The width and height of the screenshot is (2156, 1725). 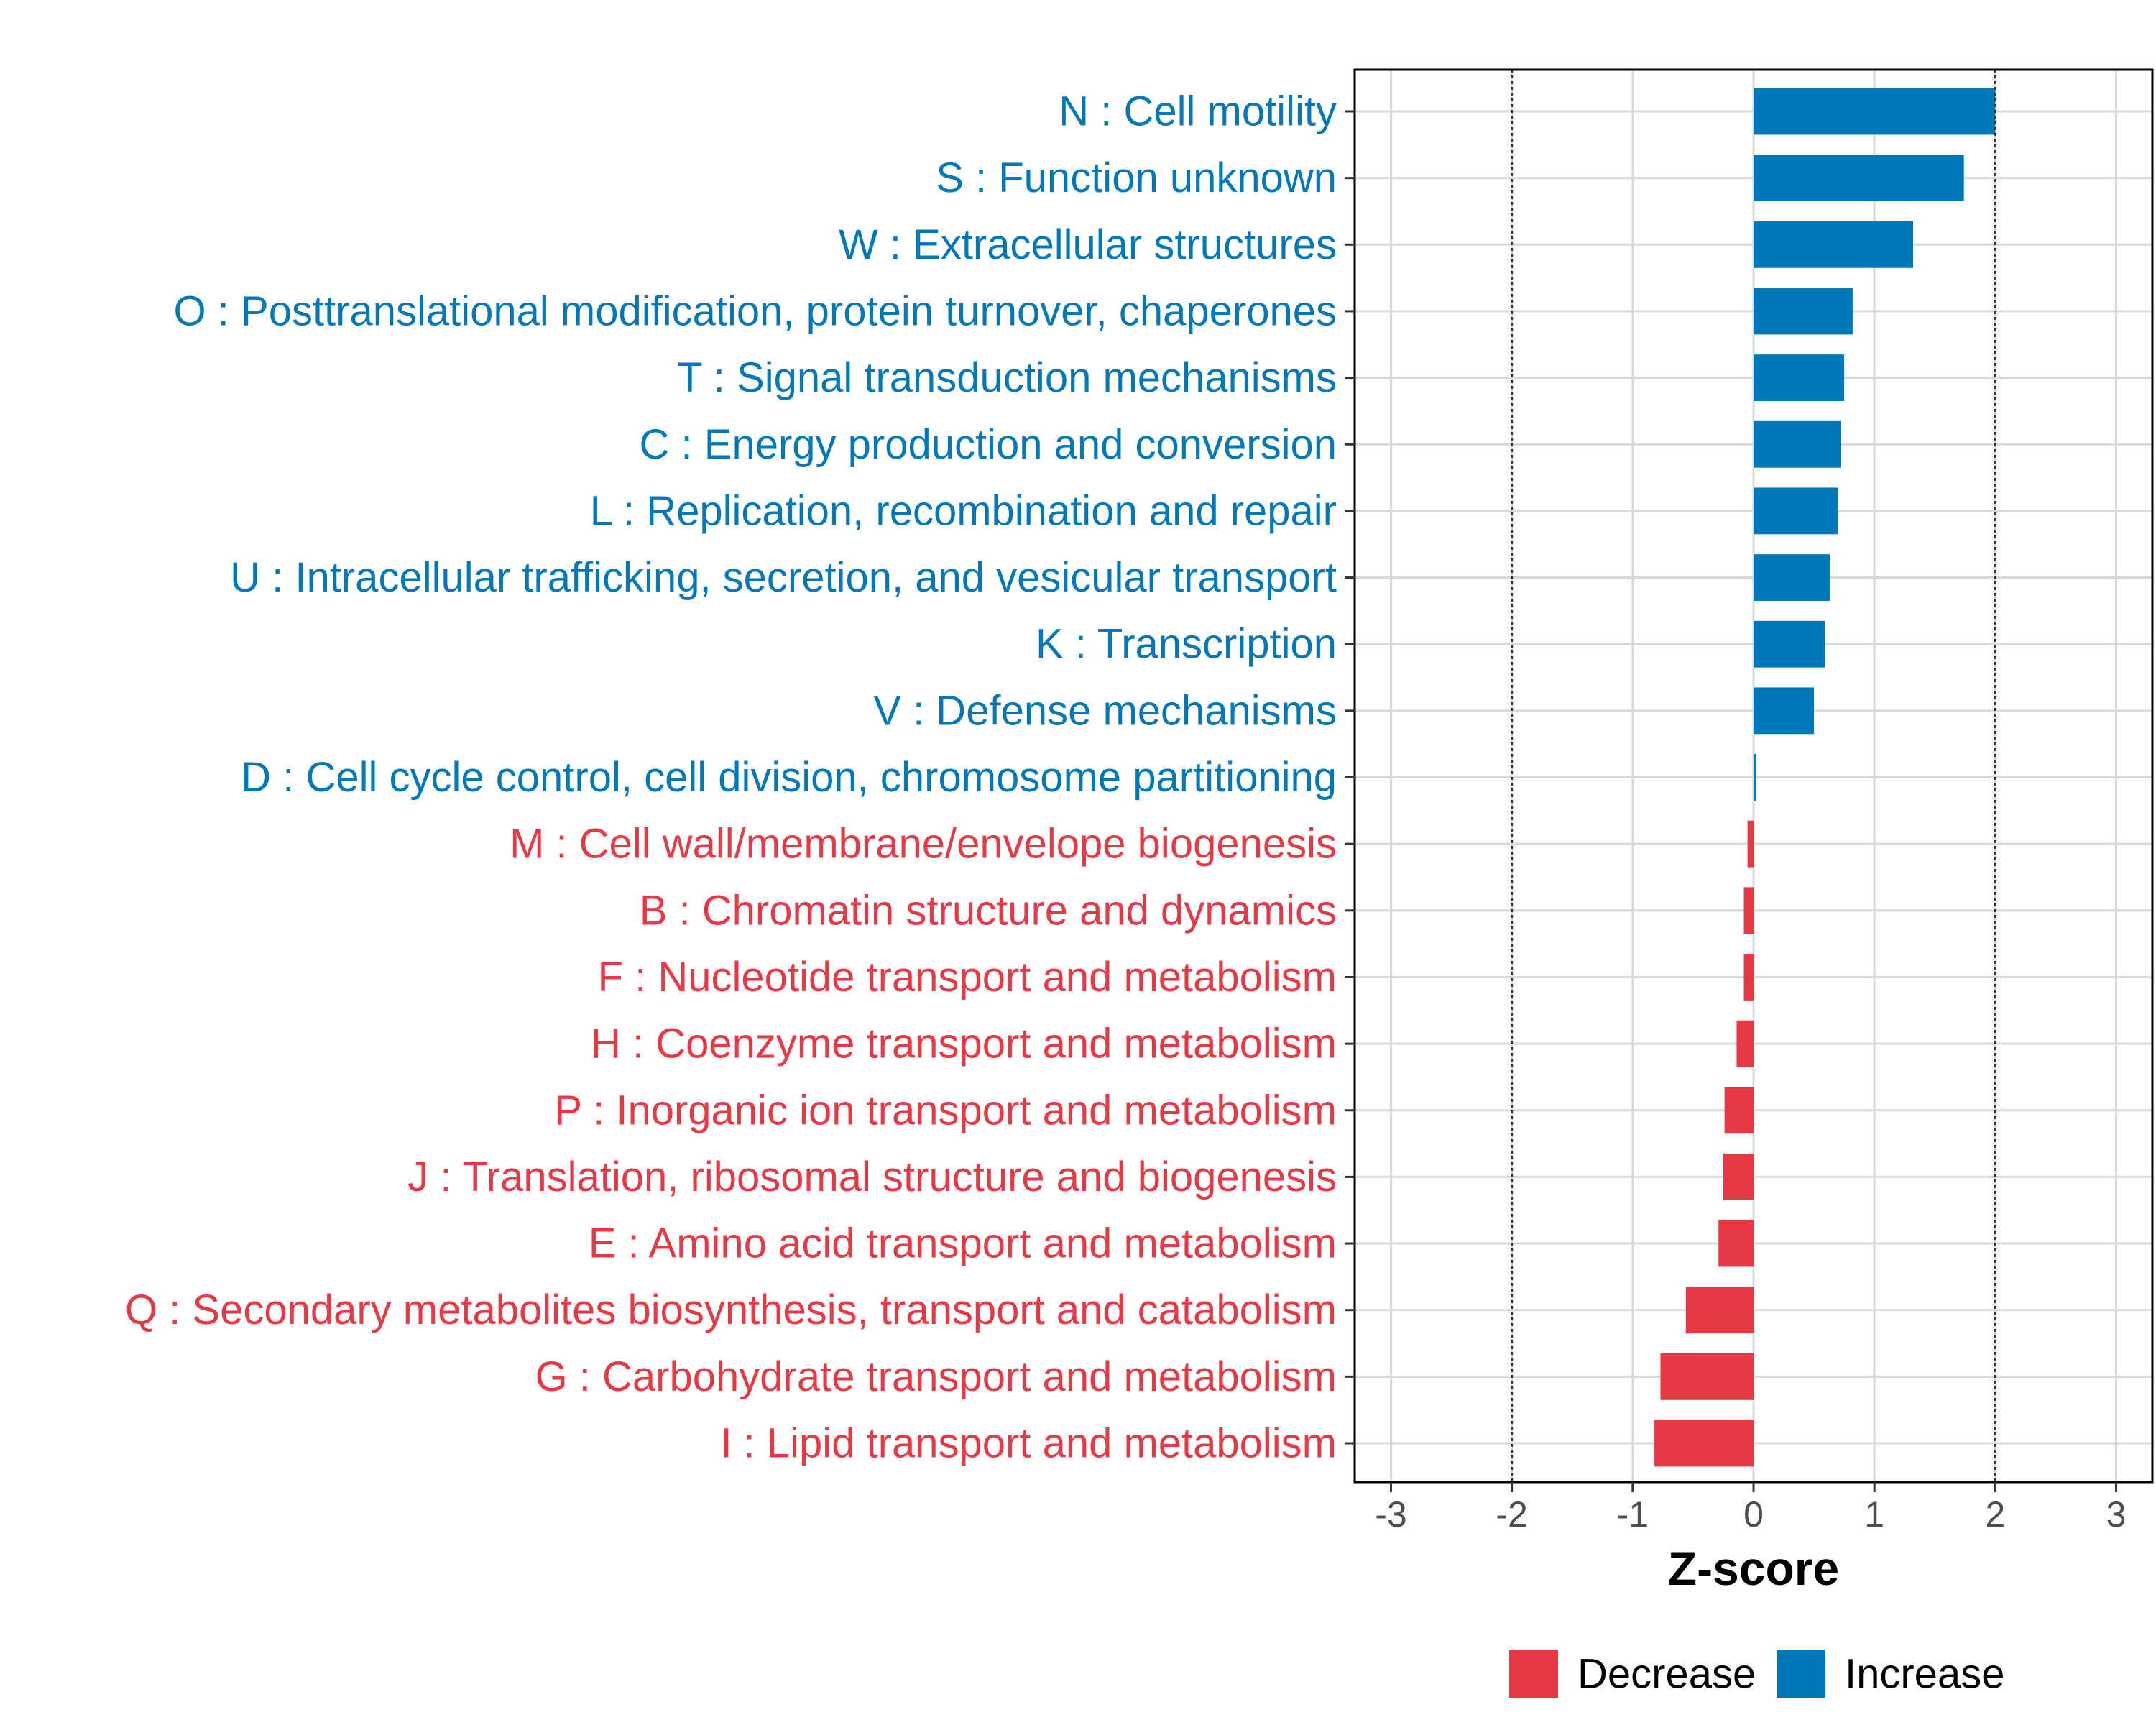 I want to click on category-label: B : Chromatin structure and dynamics, so click(x=988, y=910).